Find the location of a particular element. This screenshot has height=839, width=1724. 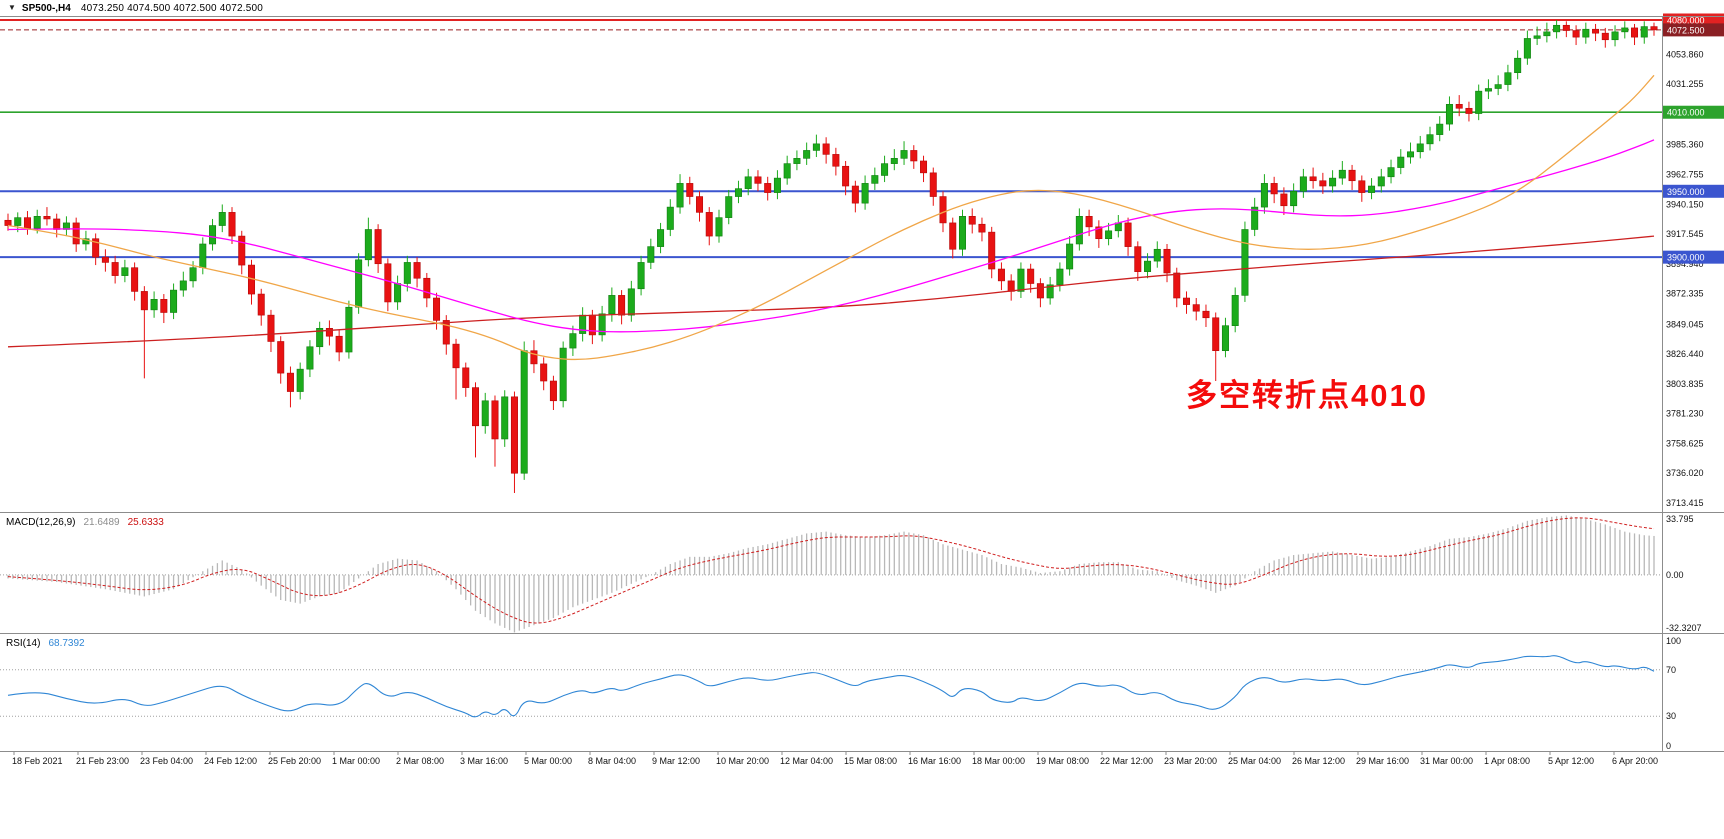

time-axis-label: 19 Mar 08:00 is located at coordinates (1062, 761).